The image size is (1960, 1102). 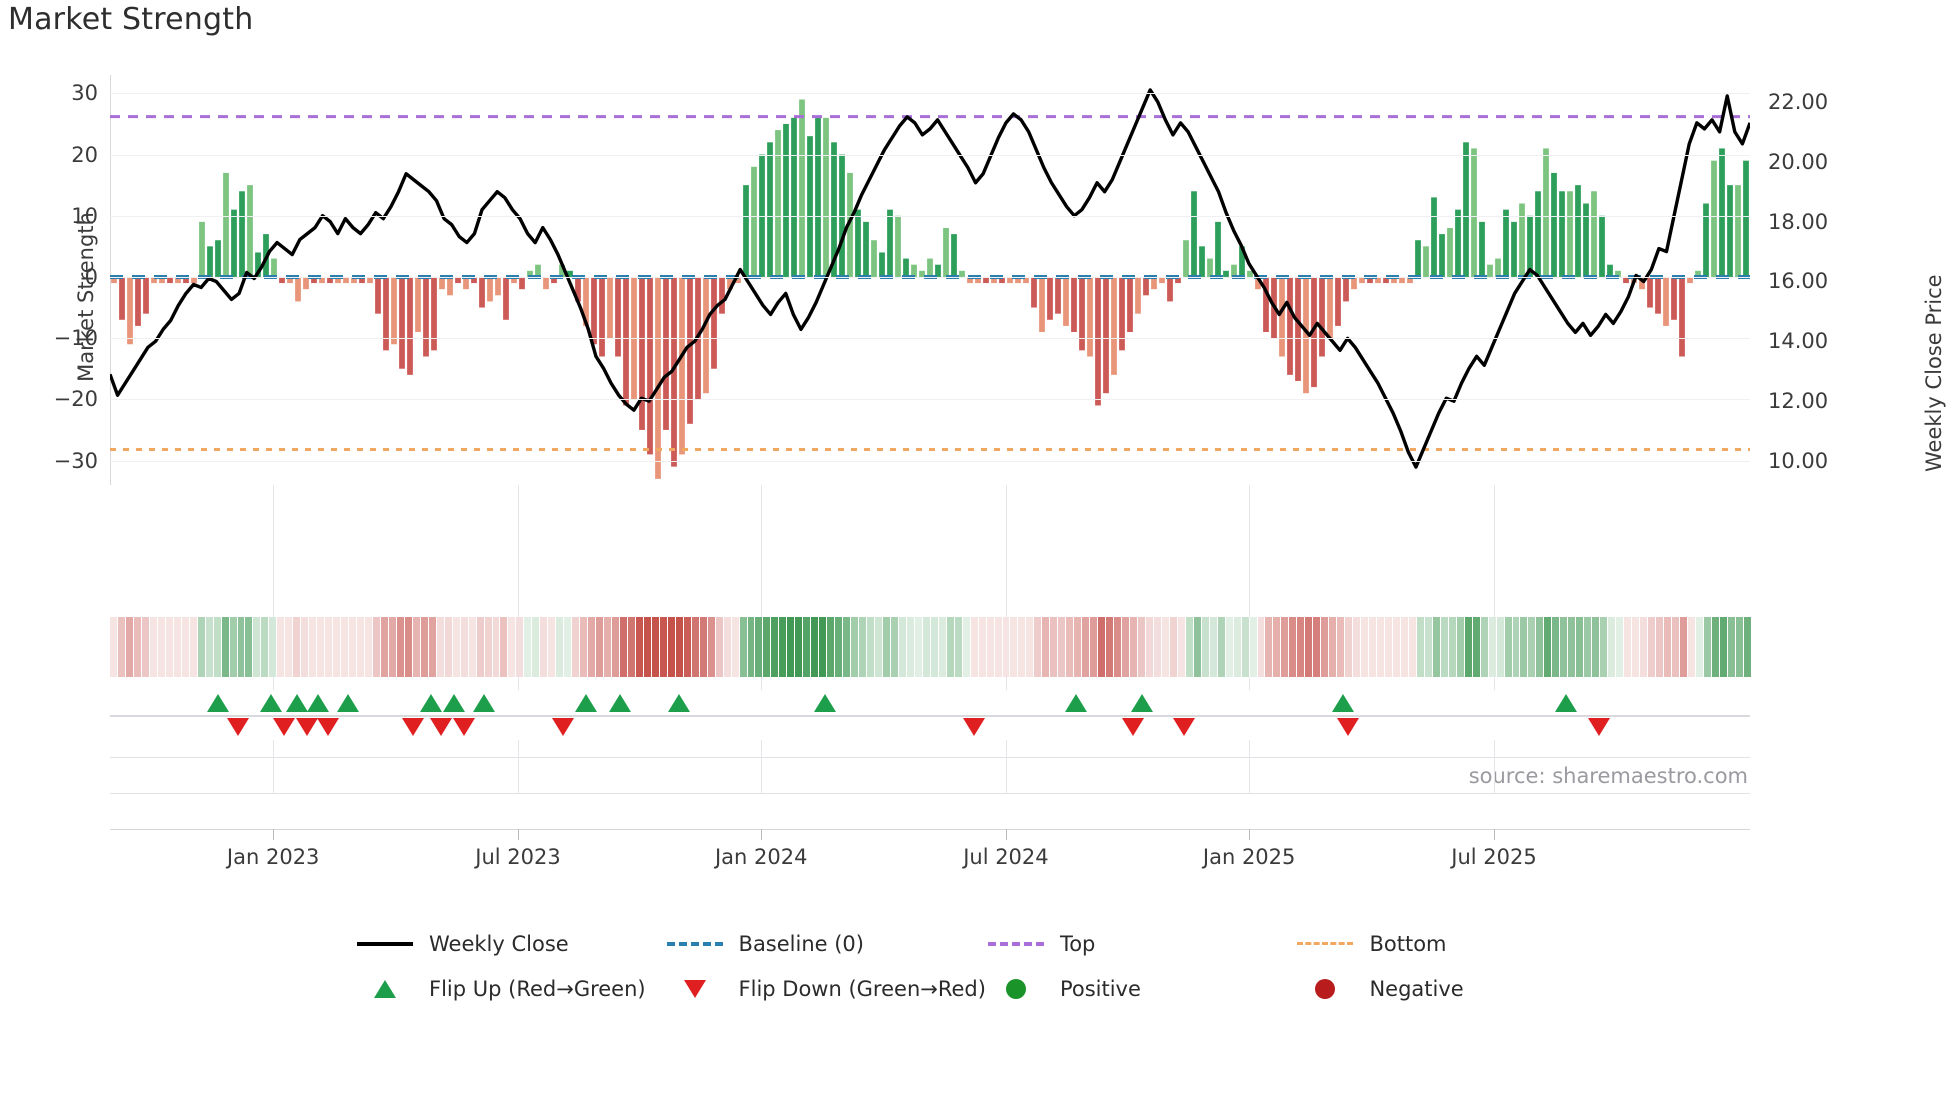 I want to click on x-tick-label: Jan 2025, so click(x=1249, y=857).